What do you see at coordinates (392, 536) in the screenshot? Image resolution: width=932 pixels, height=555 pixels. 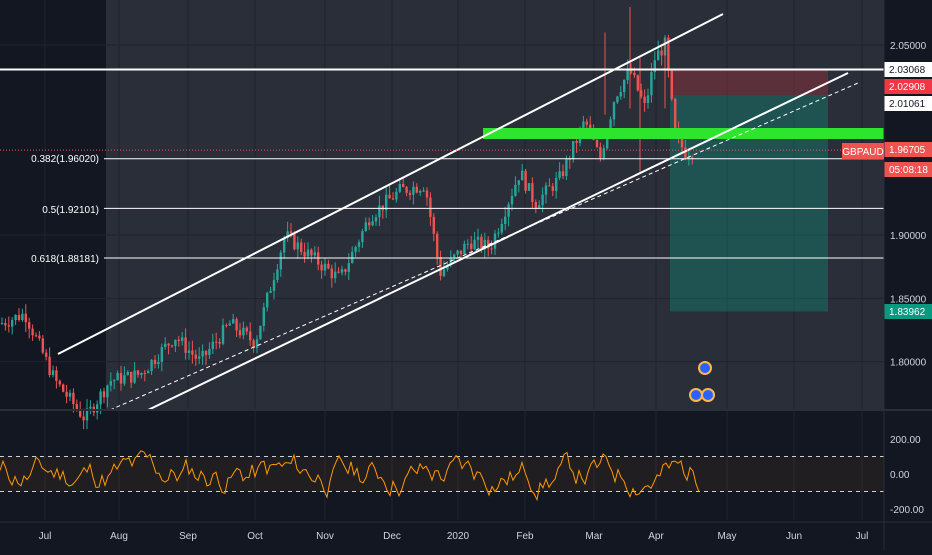 I see `time-tick-label: Dec` at bounding box center [392, 536].